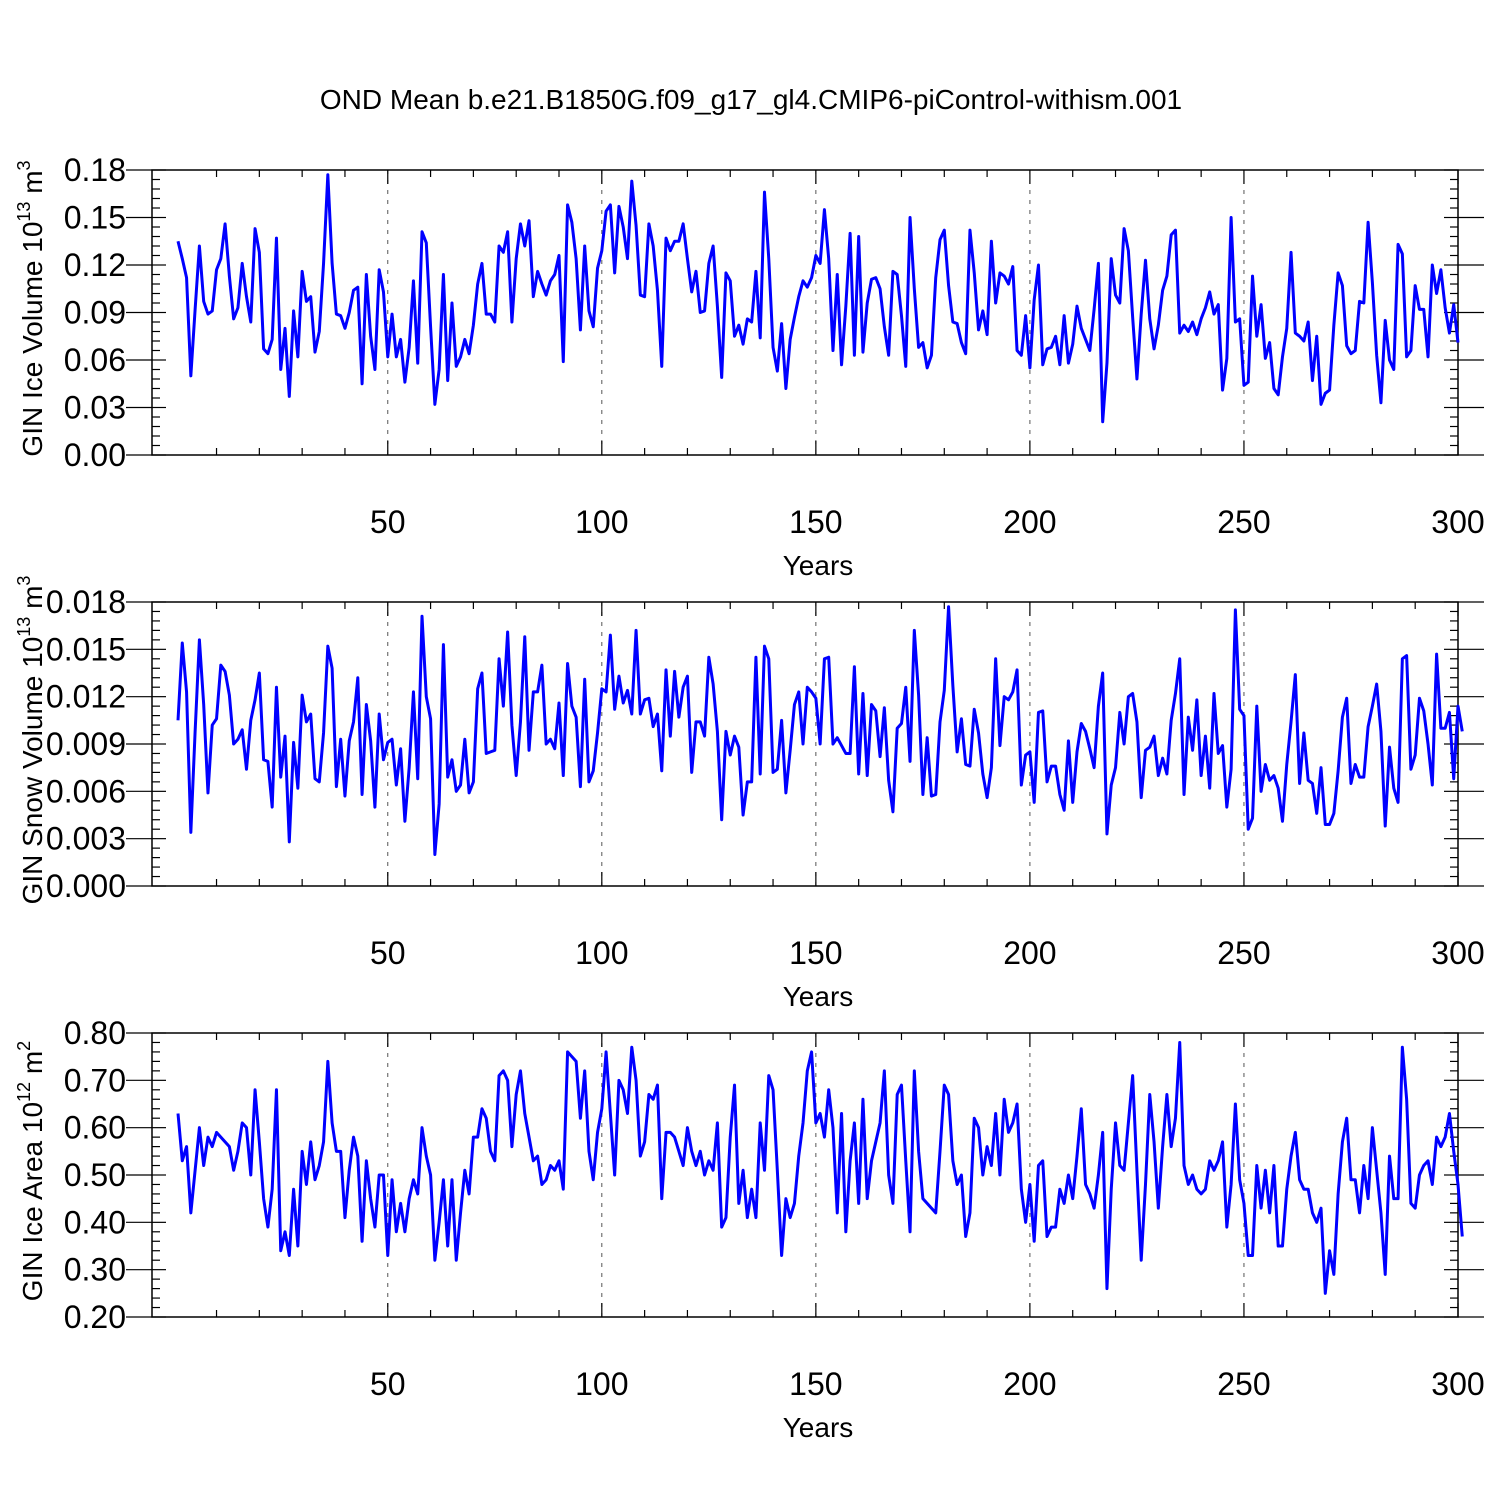 Image resolution: width=1500 pixels, height=1500 pixels. Describe the element at coordinates (95, 313) in the screenshot. I see `y-tick-label: 0.09` at that location.